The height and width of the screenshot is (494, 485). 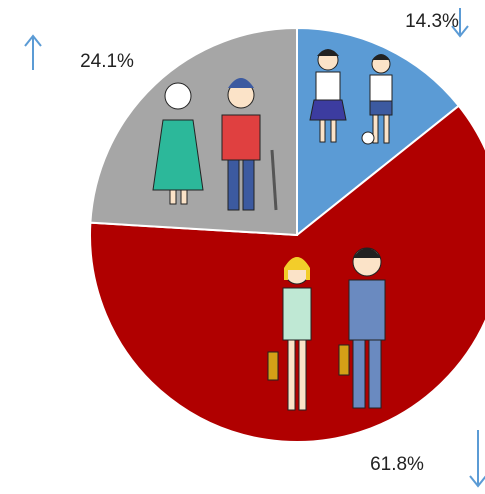 What do you see at coordinates (432, 21) in the screenshot?
I see `slice-label: 14.3%` at bounding box center [432, 21].